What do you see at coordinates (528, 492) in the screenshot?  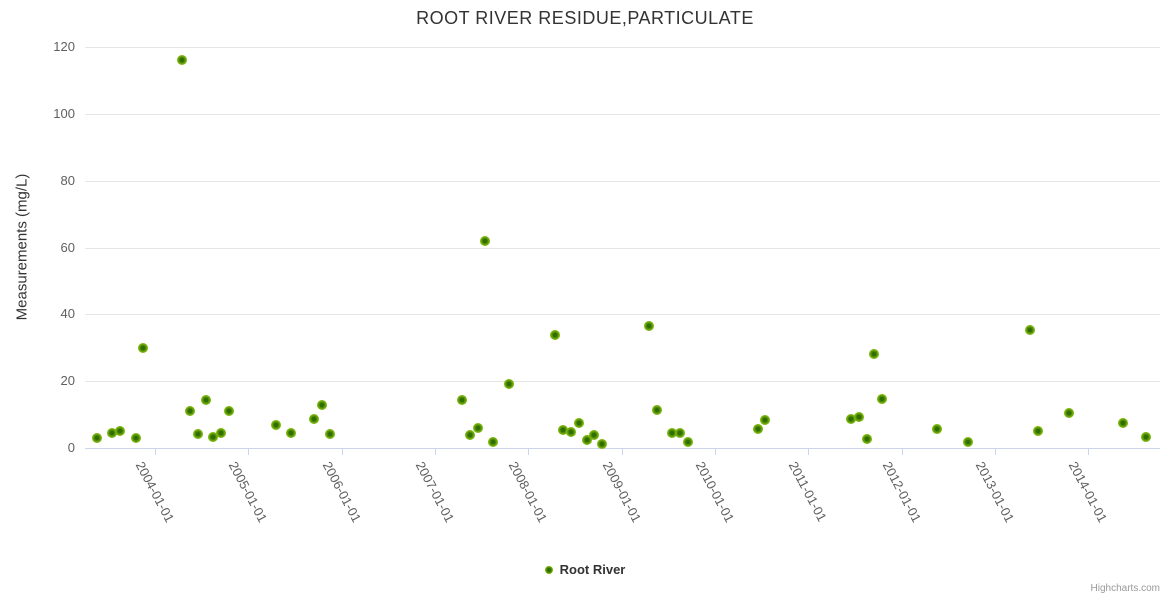 I see `x-tick-label: 2008-01-01` at bounding box center [528, 492].